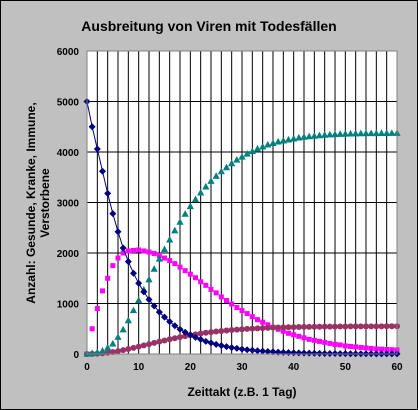 This screenshot has width=418, height=410. I want to click on x-tick-label: 60, so click(397, 367).